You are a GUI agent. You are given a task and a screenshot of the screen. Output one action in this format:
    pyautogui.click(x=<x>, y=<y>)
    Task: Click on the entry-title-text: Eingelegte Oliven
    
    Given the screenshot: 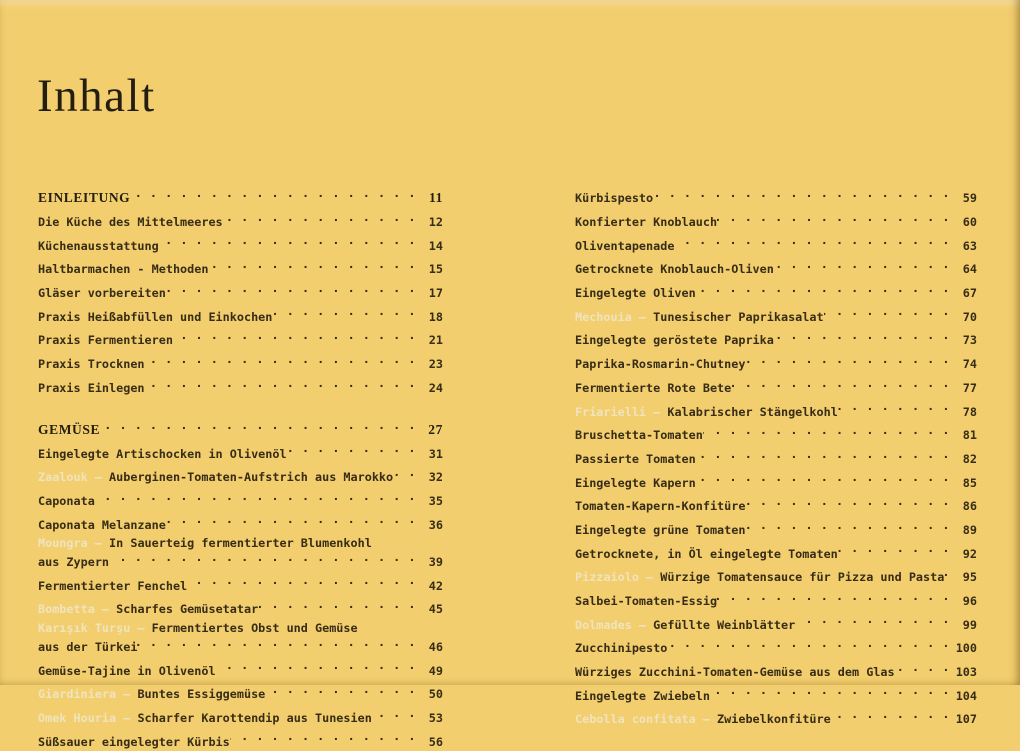 What is the action you would take?
    pyautogui.click(x=635, y=293)
    